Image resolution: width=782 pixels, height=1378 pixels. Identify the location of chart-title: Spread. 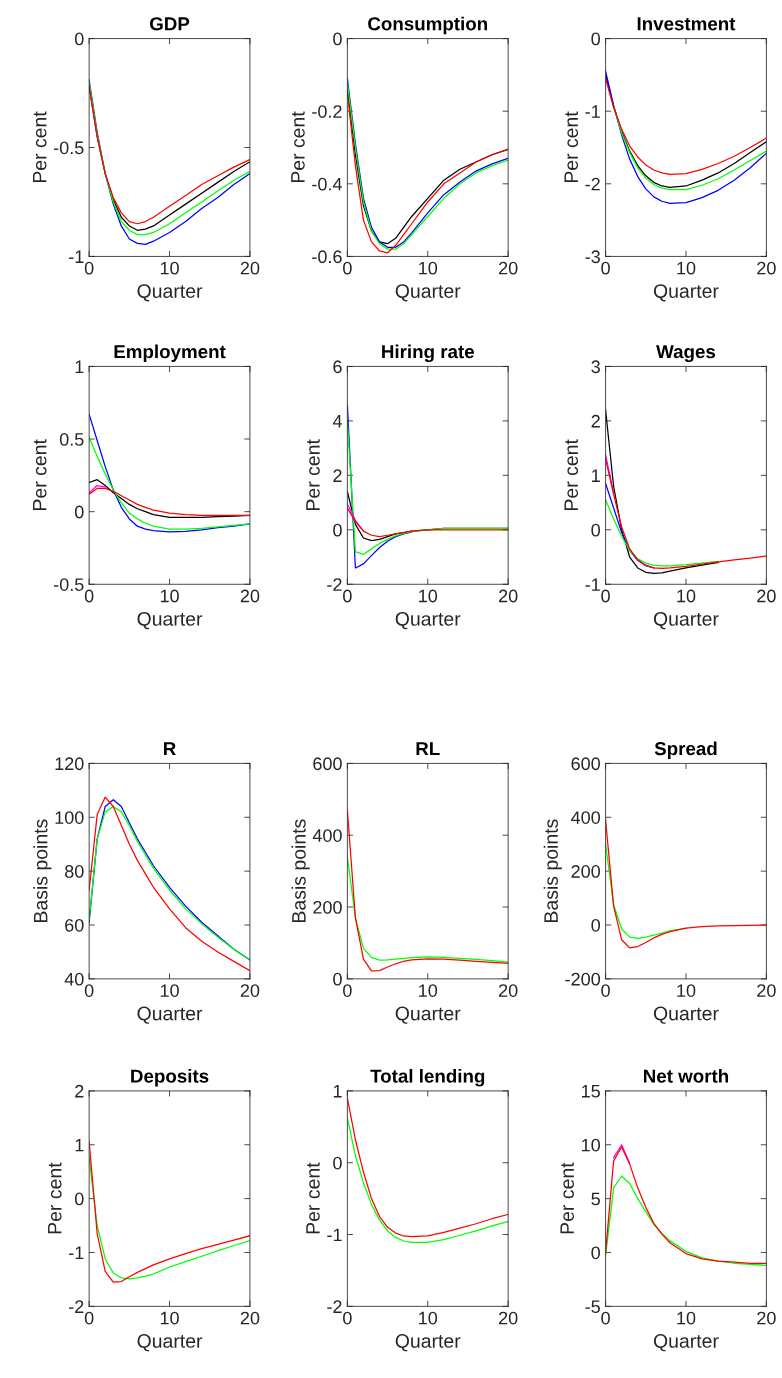
(685, 750).